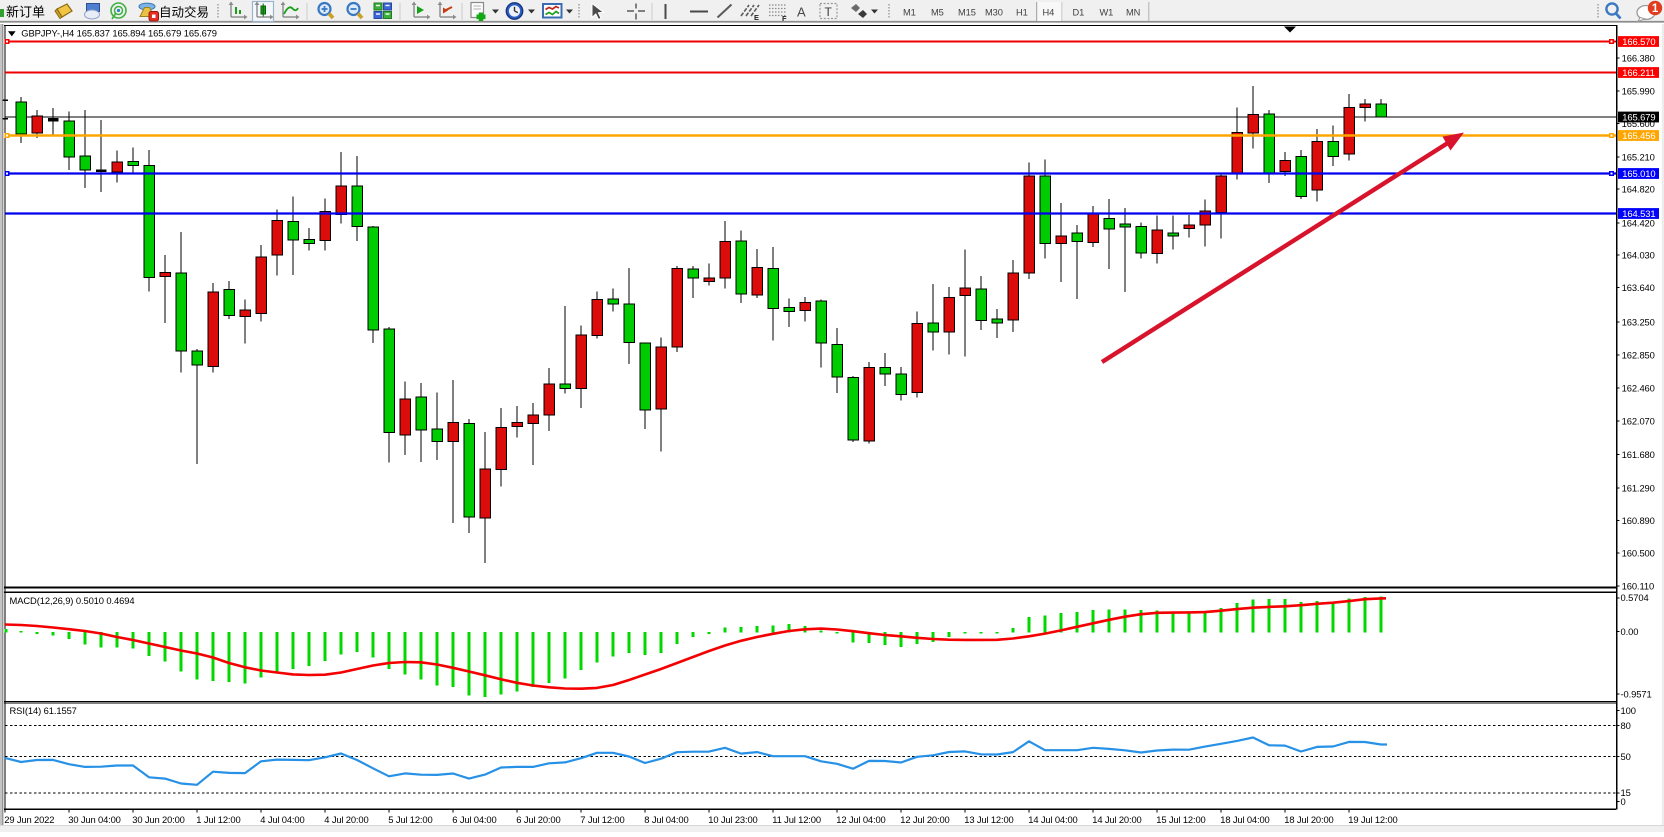 This screenshot has height=837, width=1664. What do you see at coordinates (1623, 801) in the screenshot?
I see `svg-text: 0` at bounding box center [1623, 801].